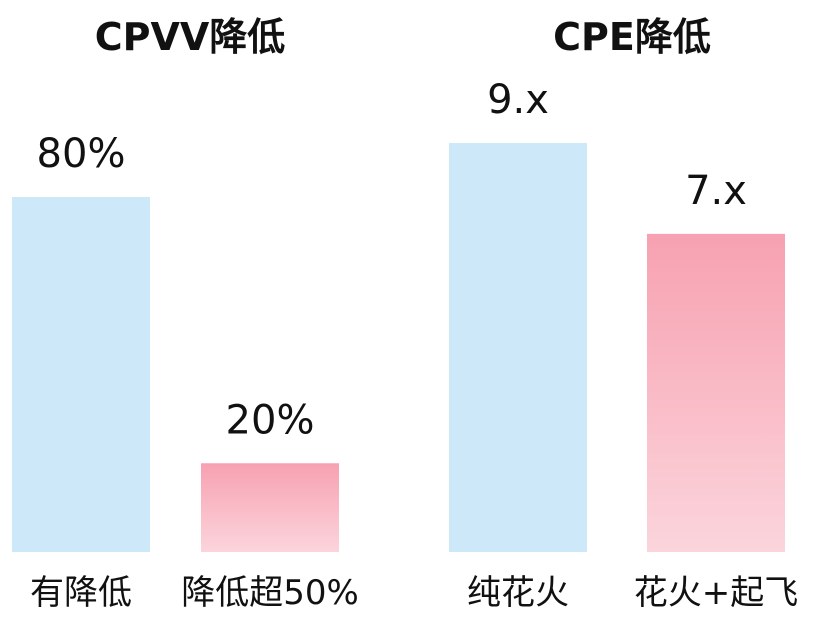  What do you see at coordinates (81, 154) in the screenshot?
I see `value-label: 80%` at bounding box center [81, 154].